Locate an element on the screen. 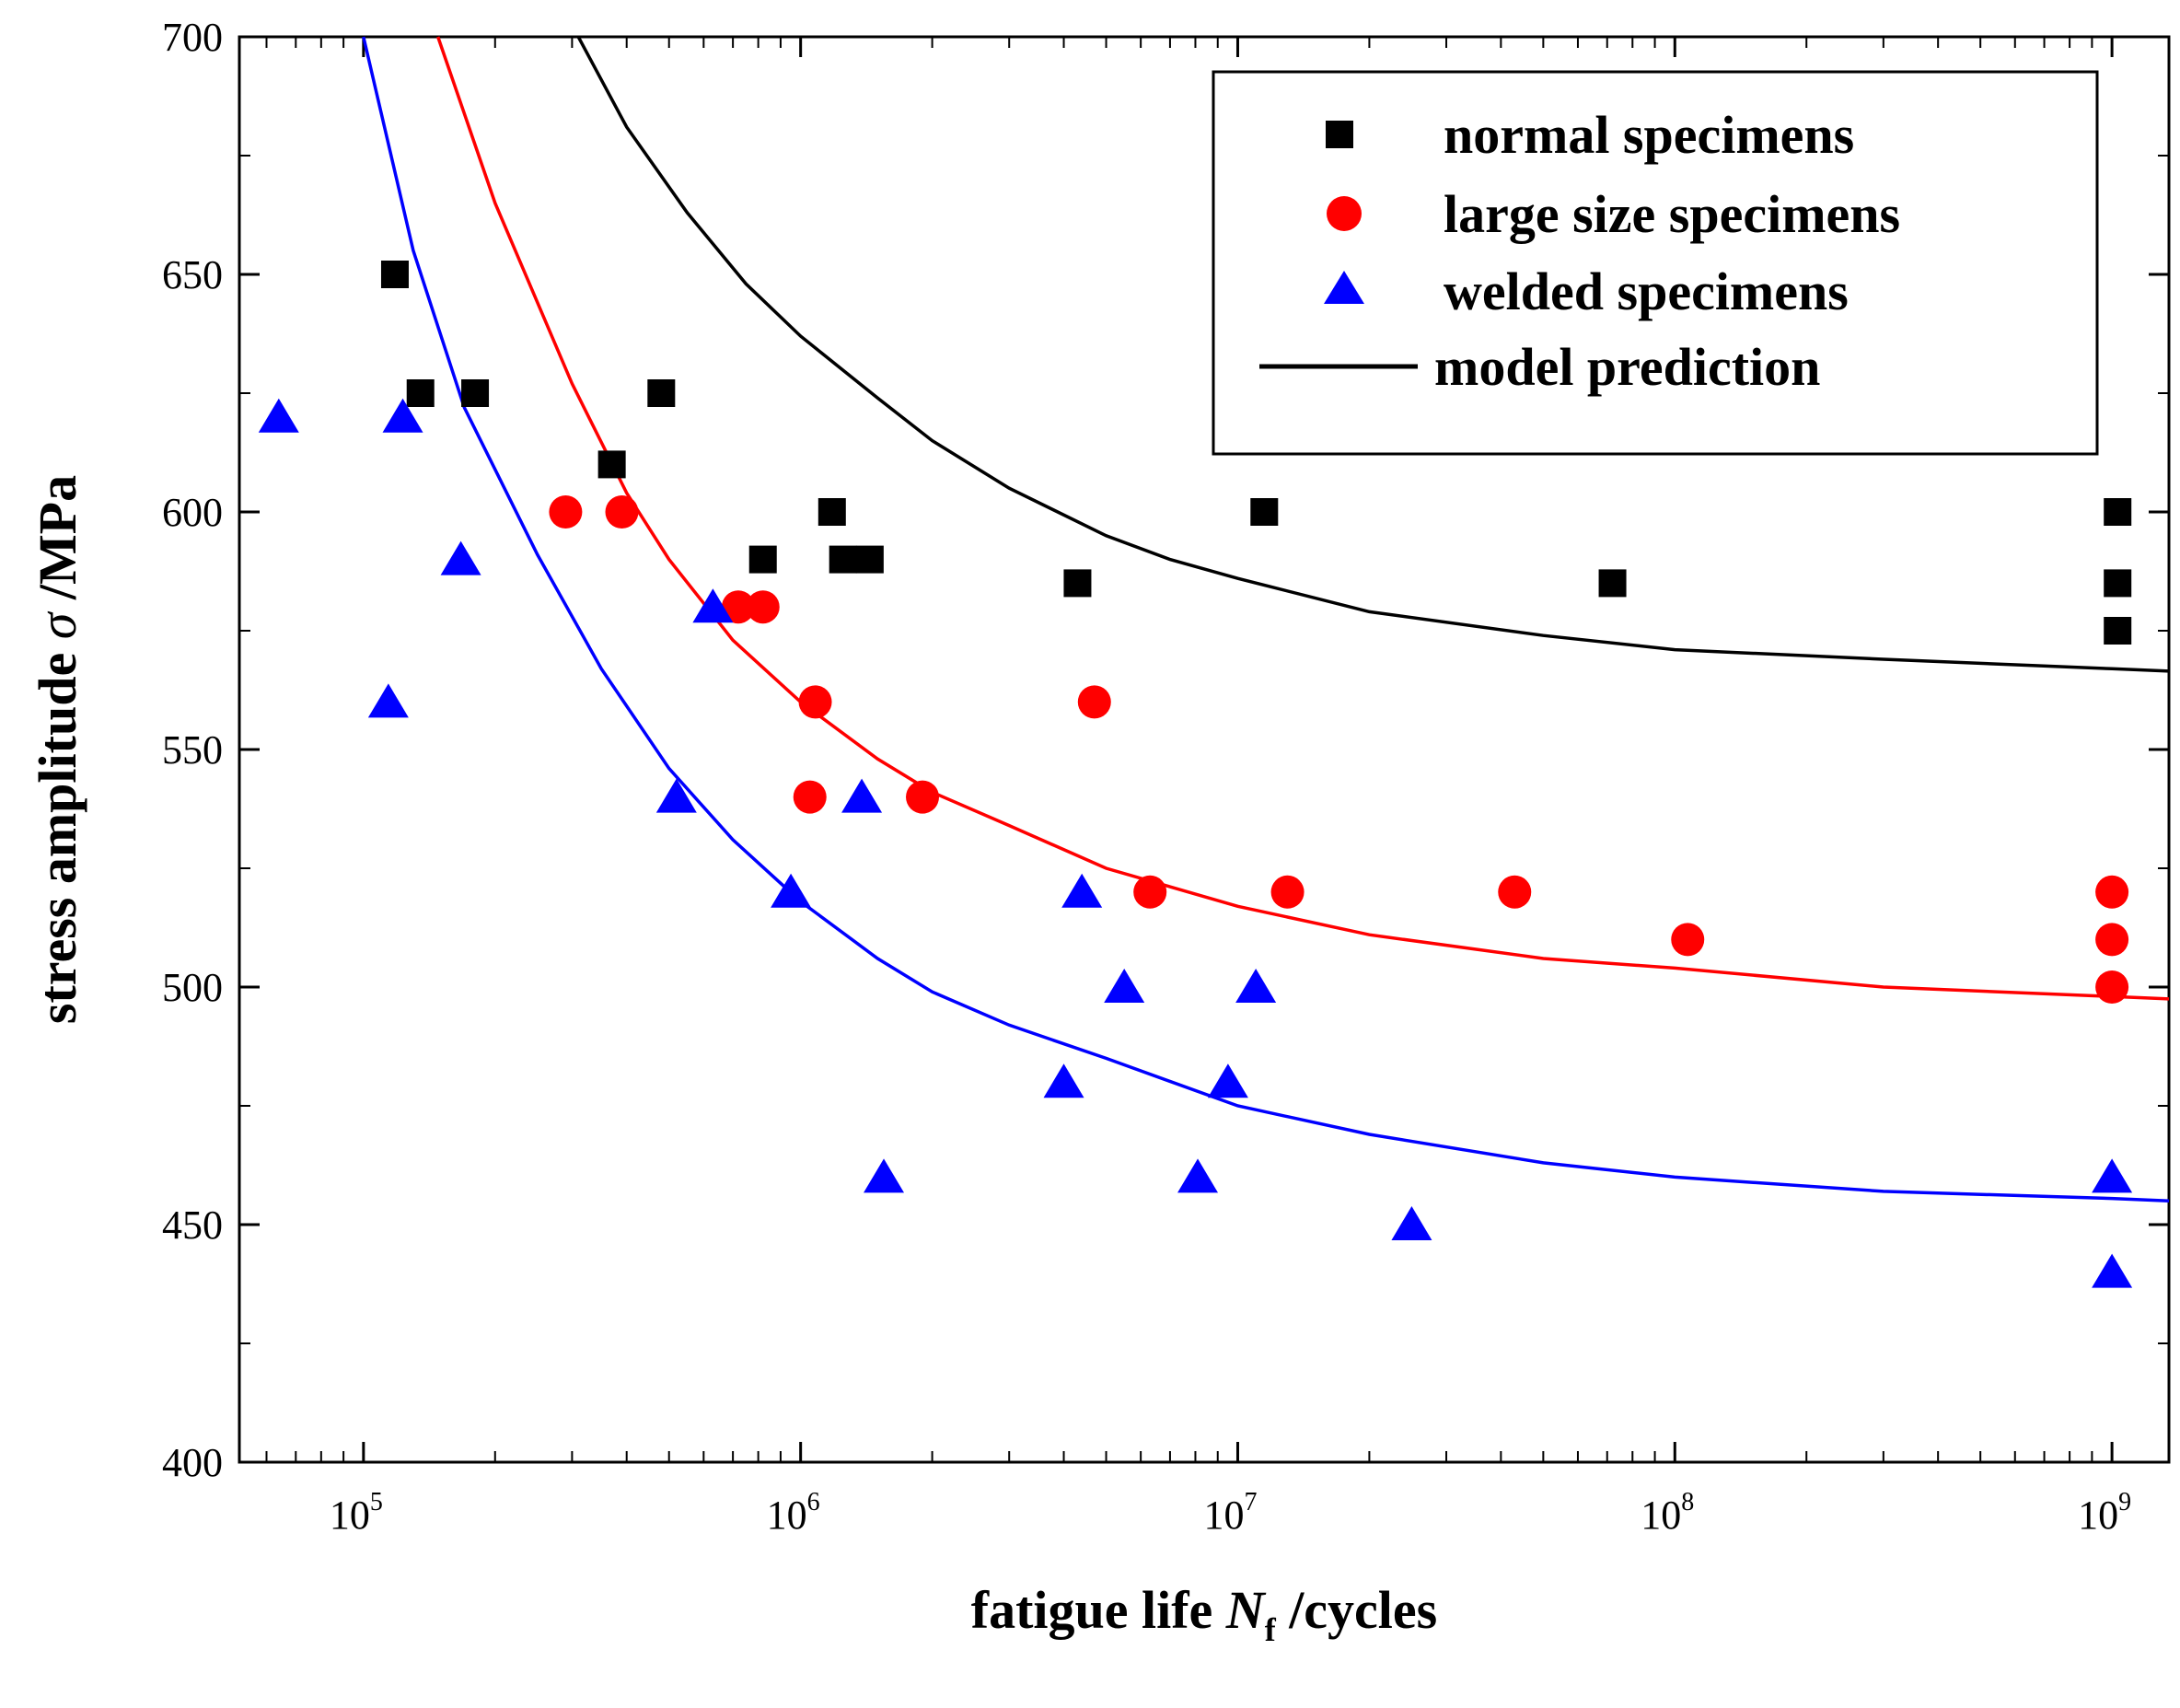  y-axis-title: stress amplitude σ /MPa is located at coordinates (58, 749).